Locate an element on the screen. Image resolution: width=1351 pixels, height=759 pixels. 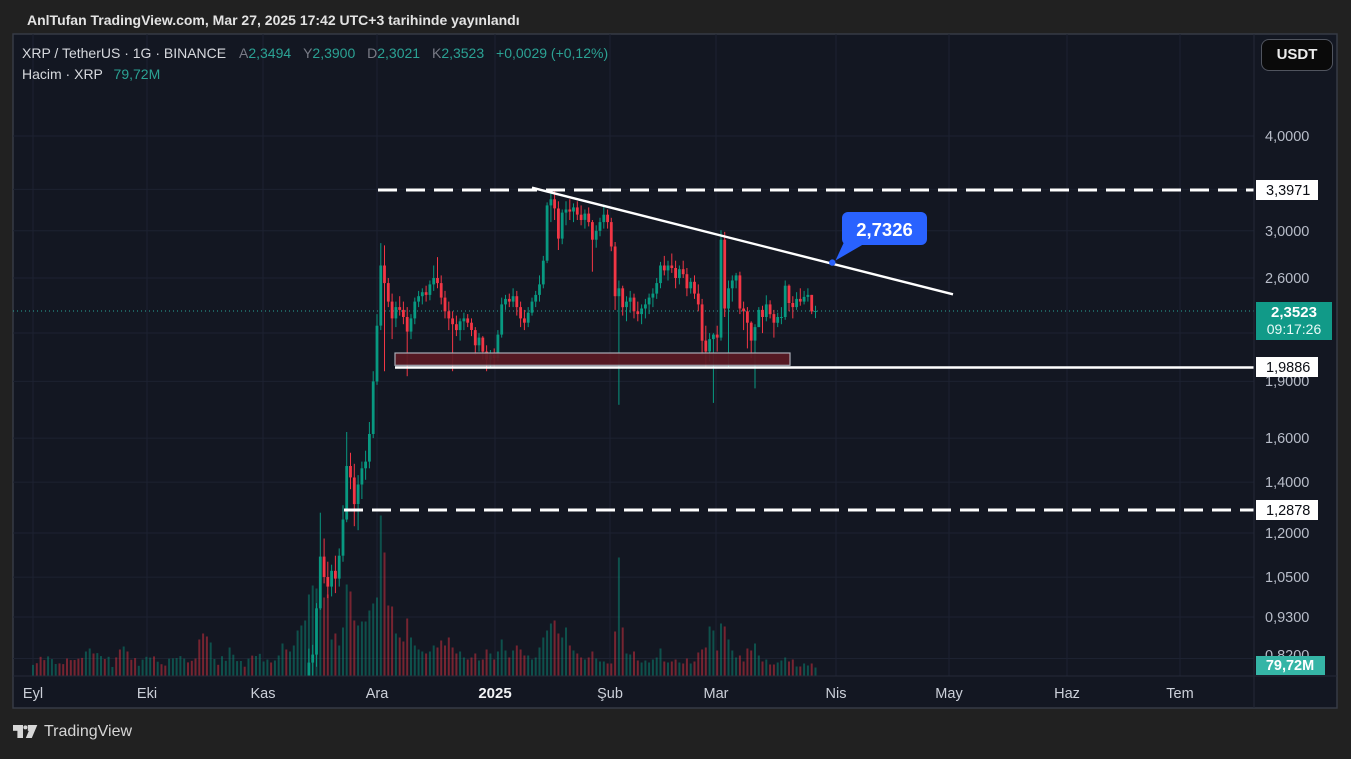
svg-text: Ara is located at coordinates (378, 694).